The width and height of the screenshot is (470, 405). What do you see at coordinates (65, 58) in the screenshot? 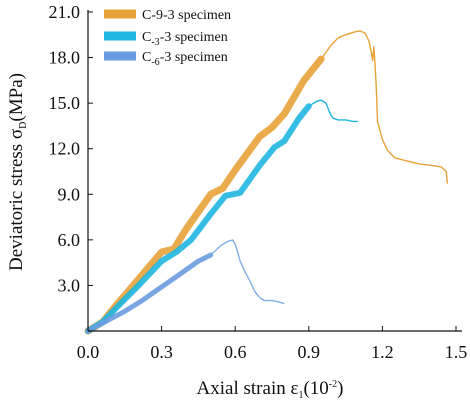
I see `y-tick-label: 18.0` at bounding box center [65, 58].